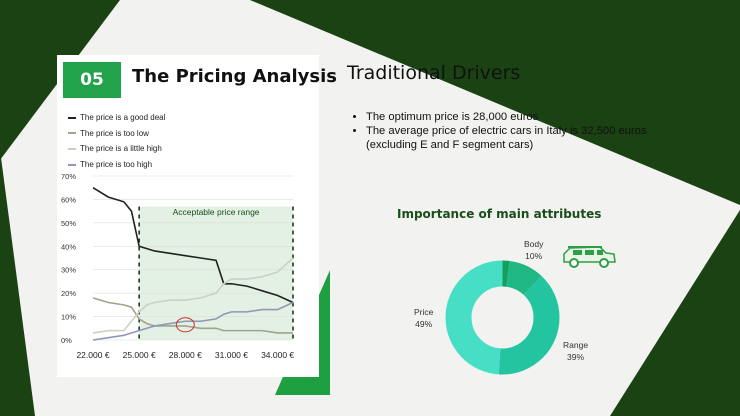 The image size is (740, 416). I want to click on slice-name: Price, so click(424, 312).